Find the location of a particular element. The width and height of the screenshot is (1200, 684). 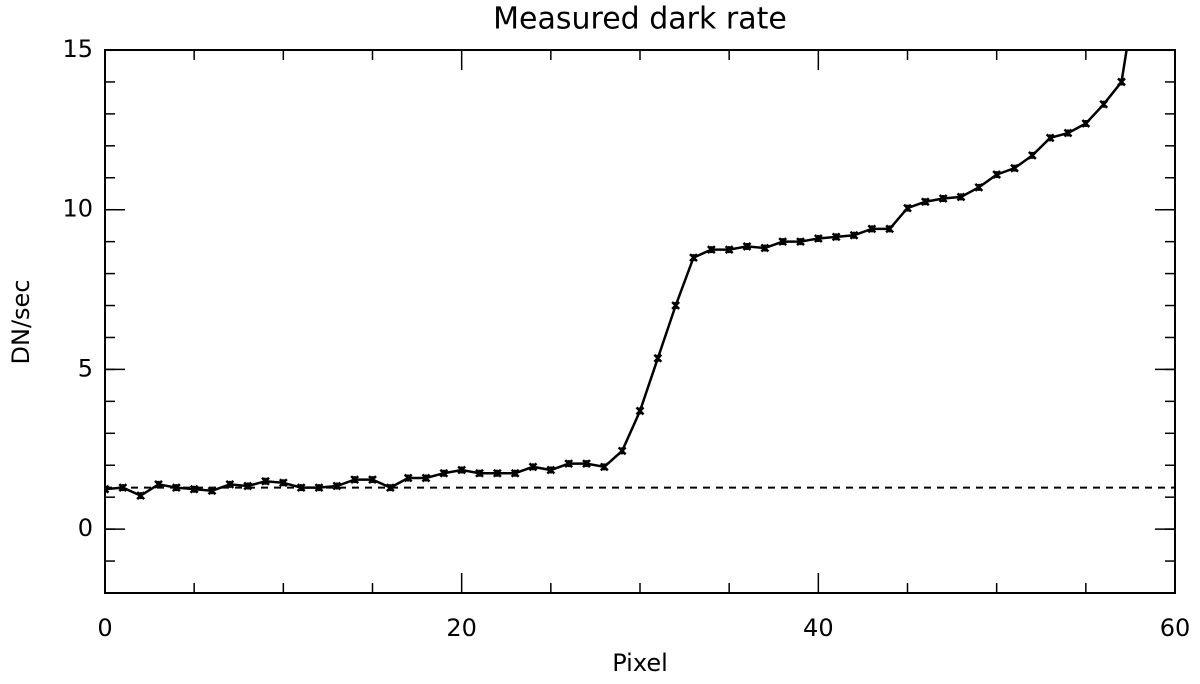

chart-title: Measured dark rate is located at coordinates (640, 19).